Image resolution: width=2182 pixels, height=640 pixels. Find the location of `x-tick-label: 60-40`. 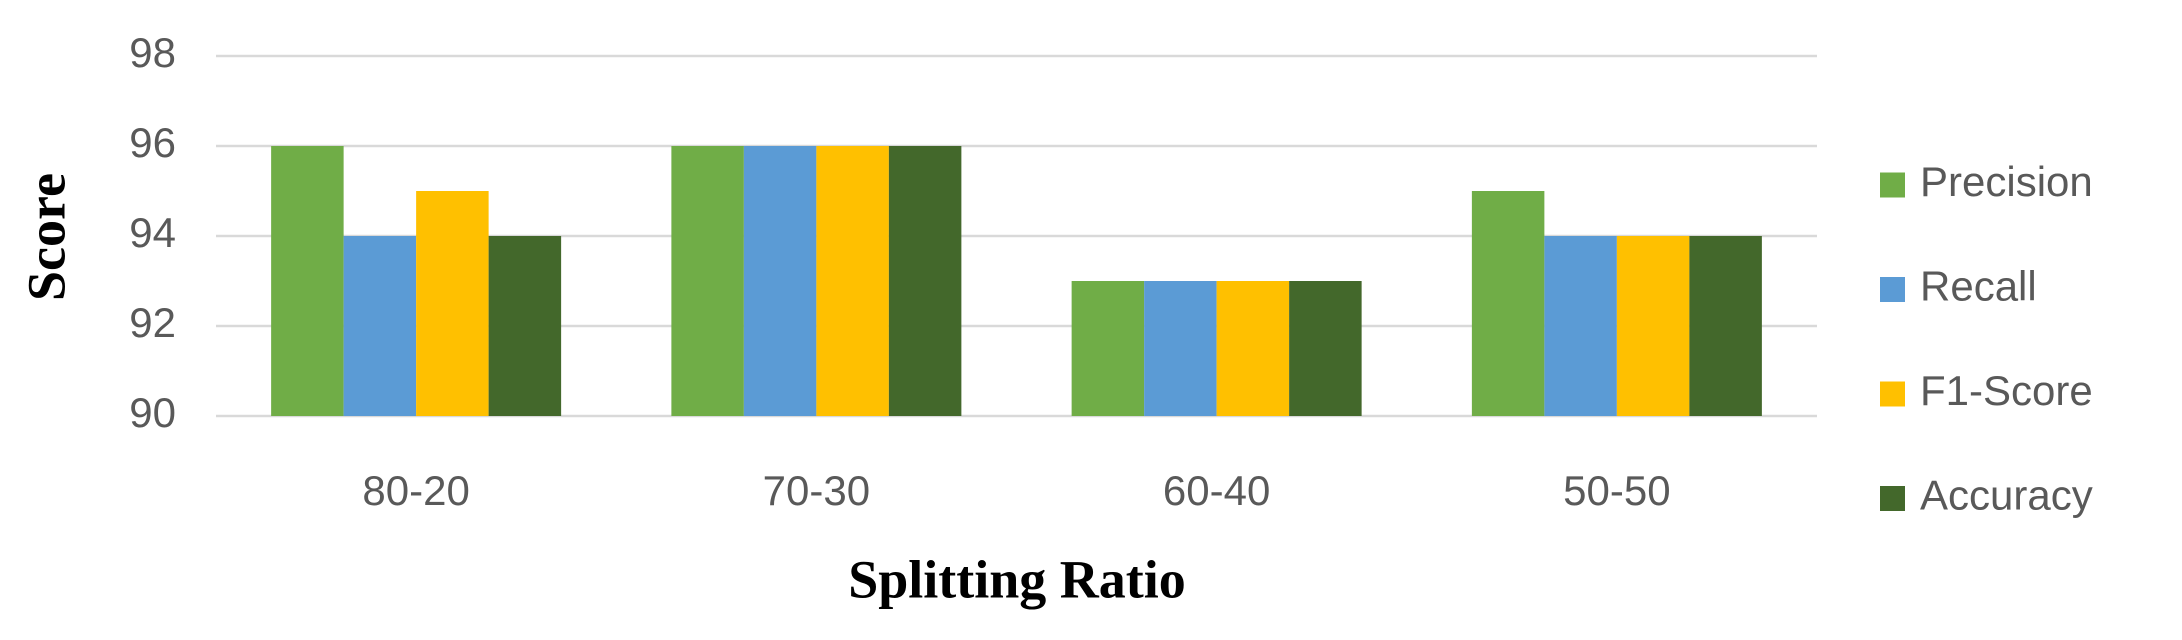

x-tick-label: 60-40 is located at coordinates (1216, 490).